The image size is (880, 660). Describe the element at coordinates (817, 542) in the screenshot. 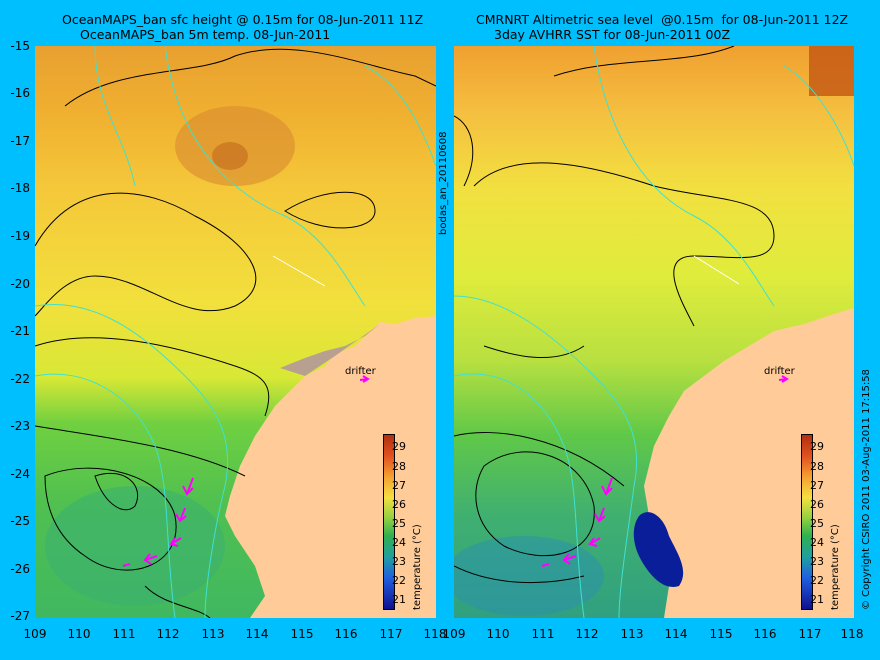

I see `right-cb-tick: 24` at that location.